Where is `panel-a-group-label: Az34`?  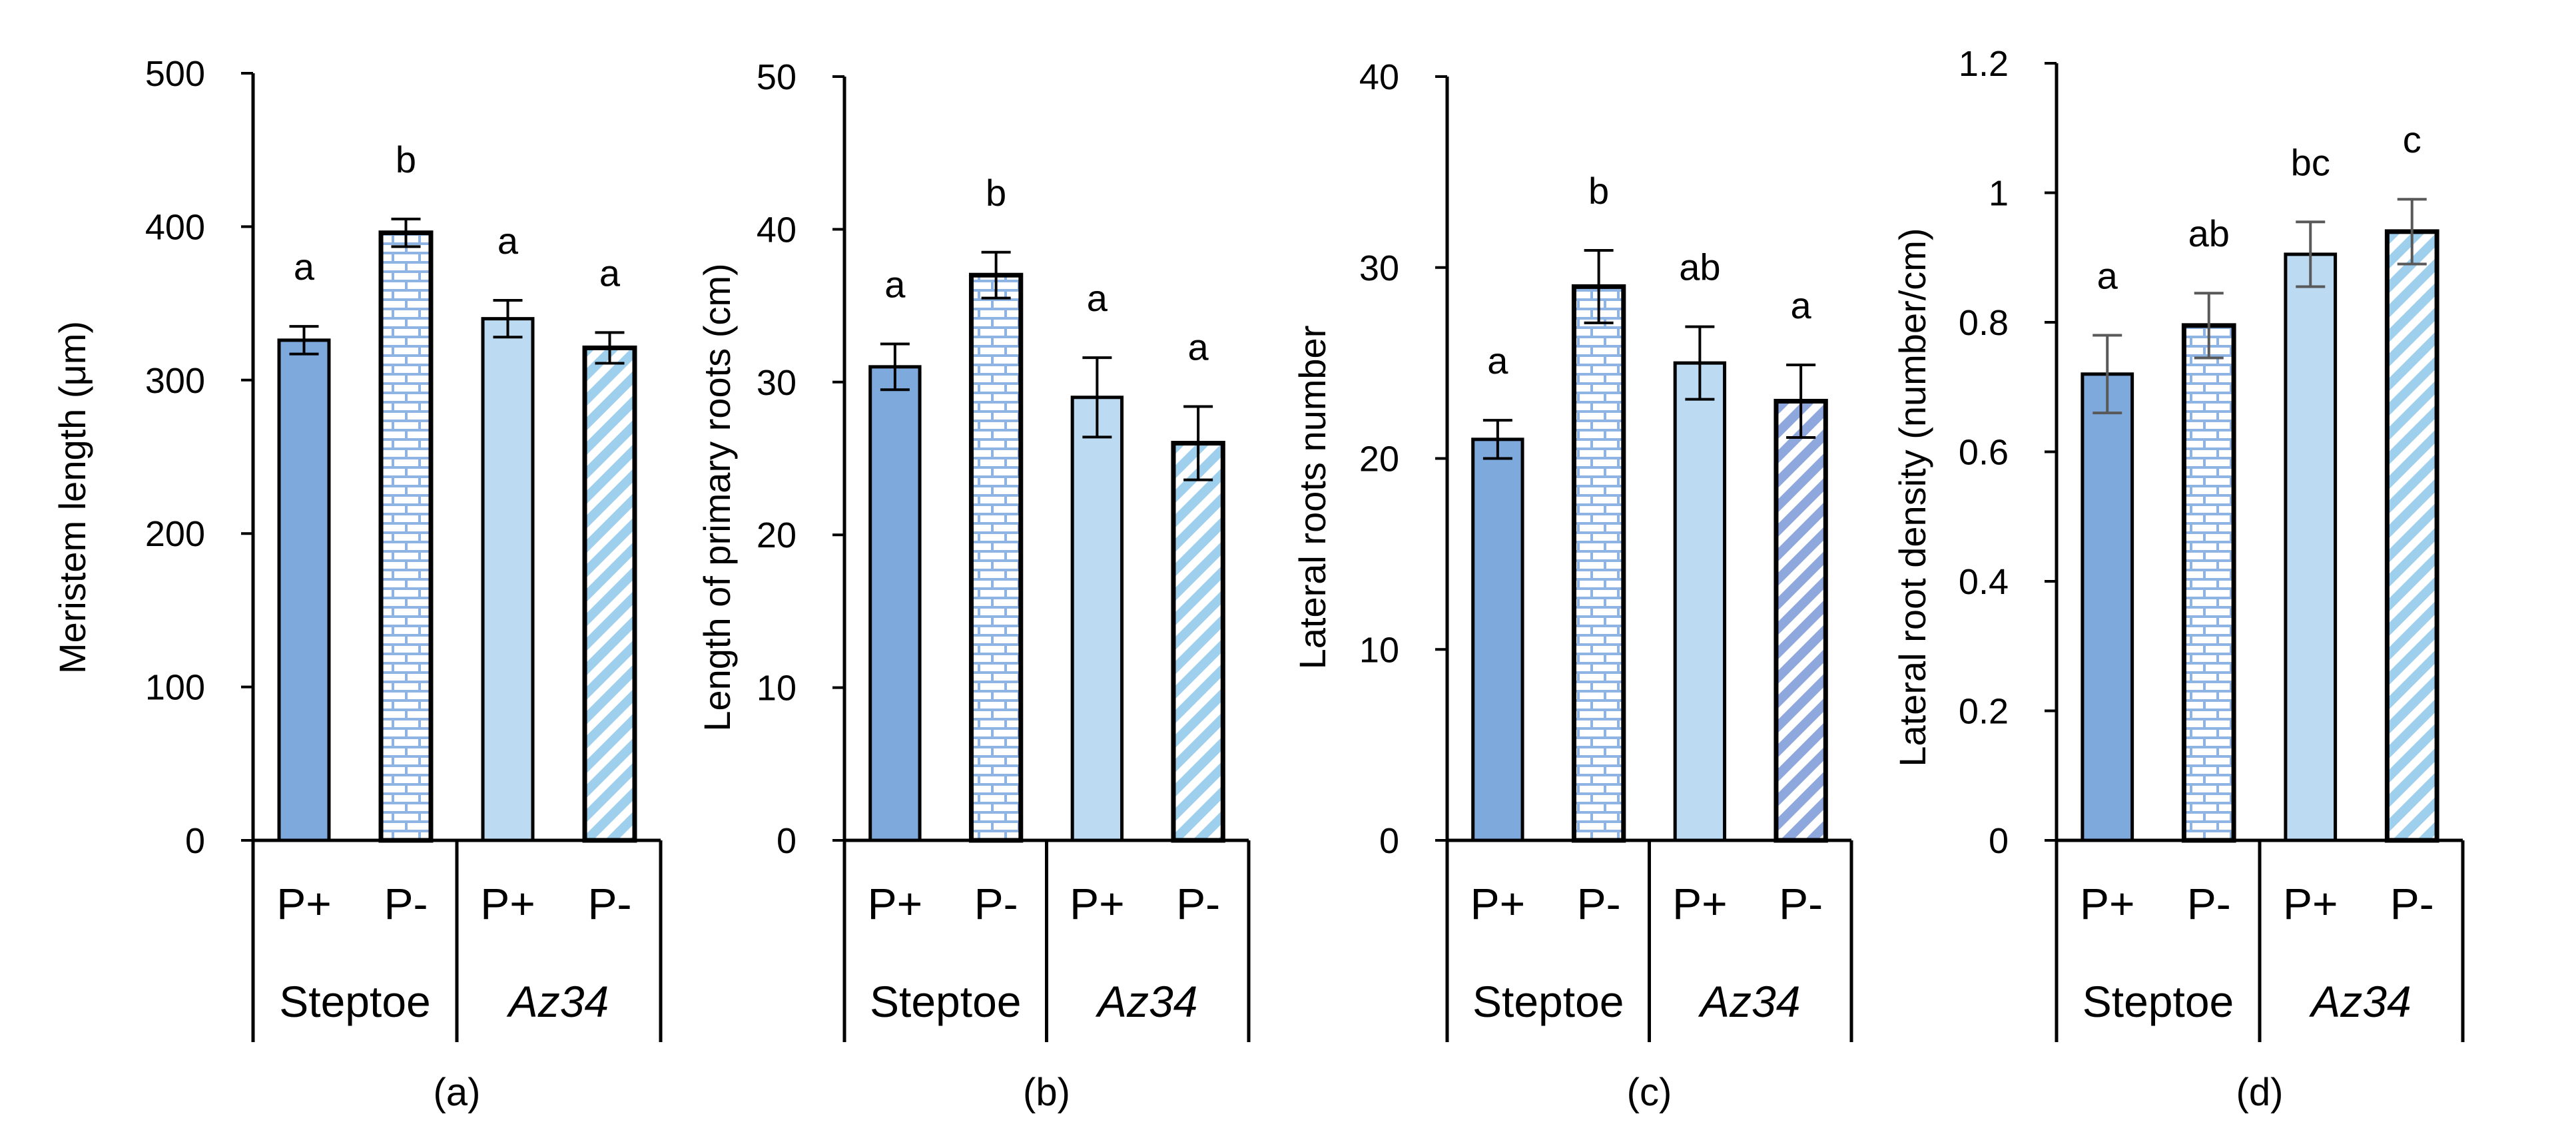
panel-a-group-label: Az34 is located at coordinates (557, 1001).